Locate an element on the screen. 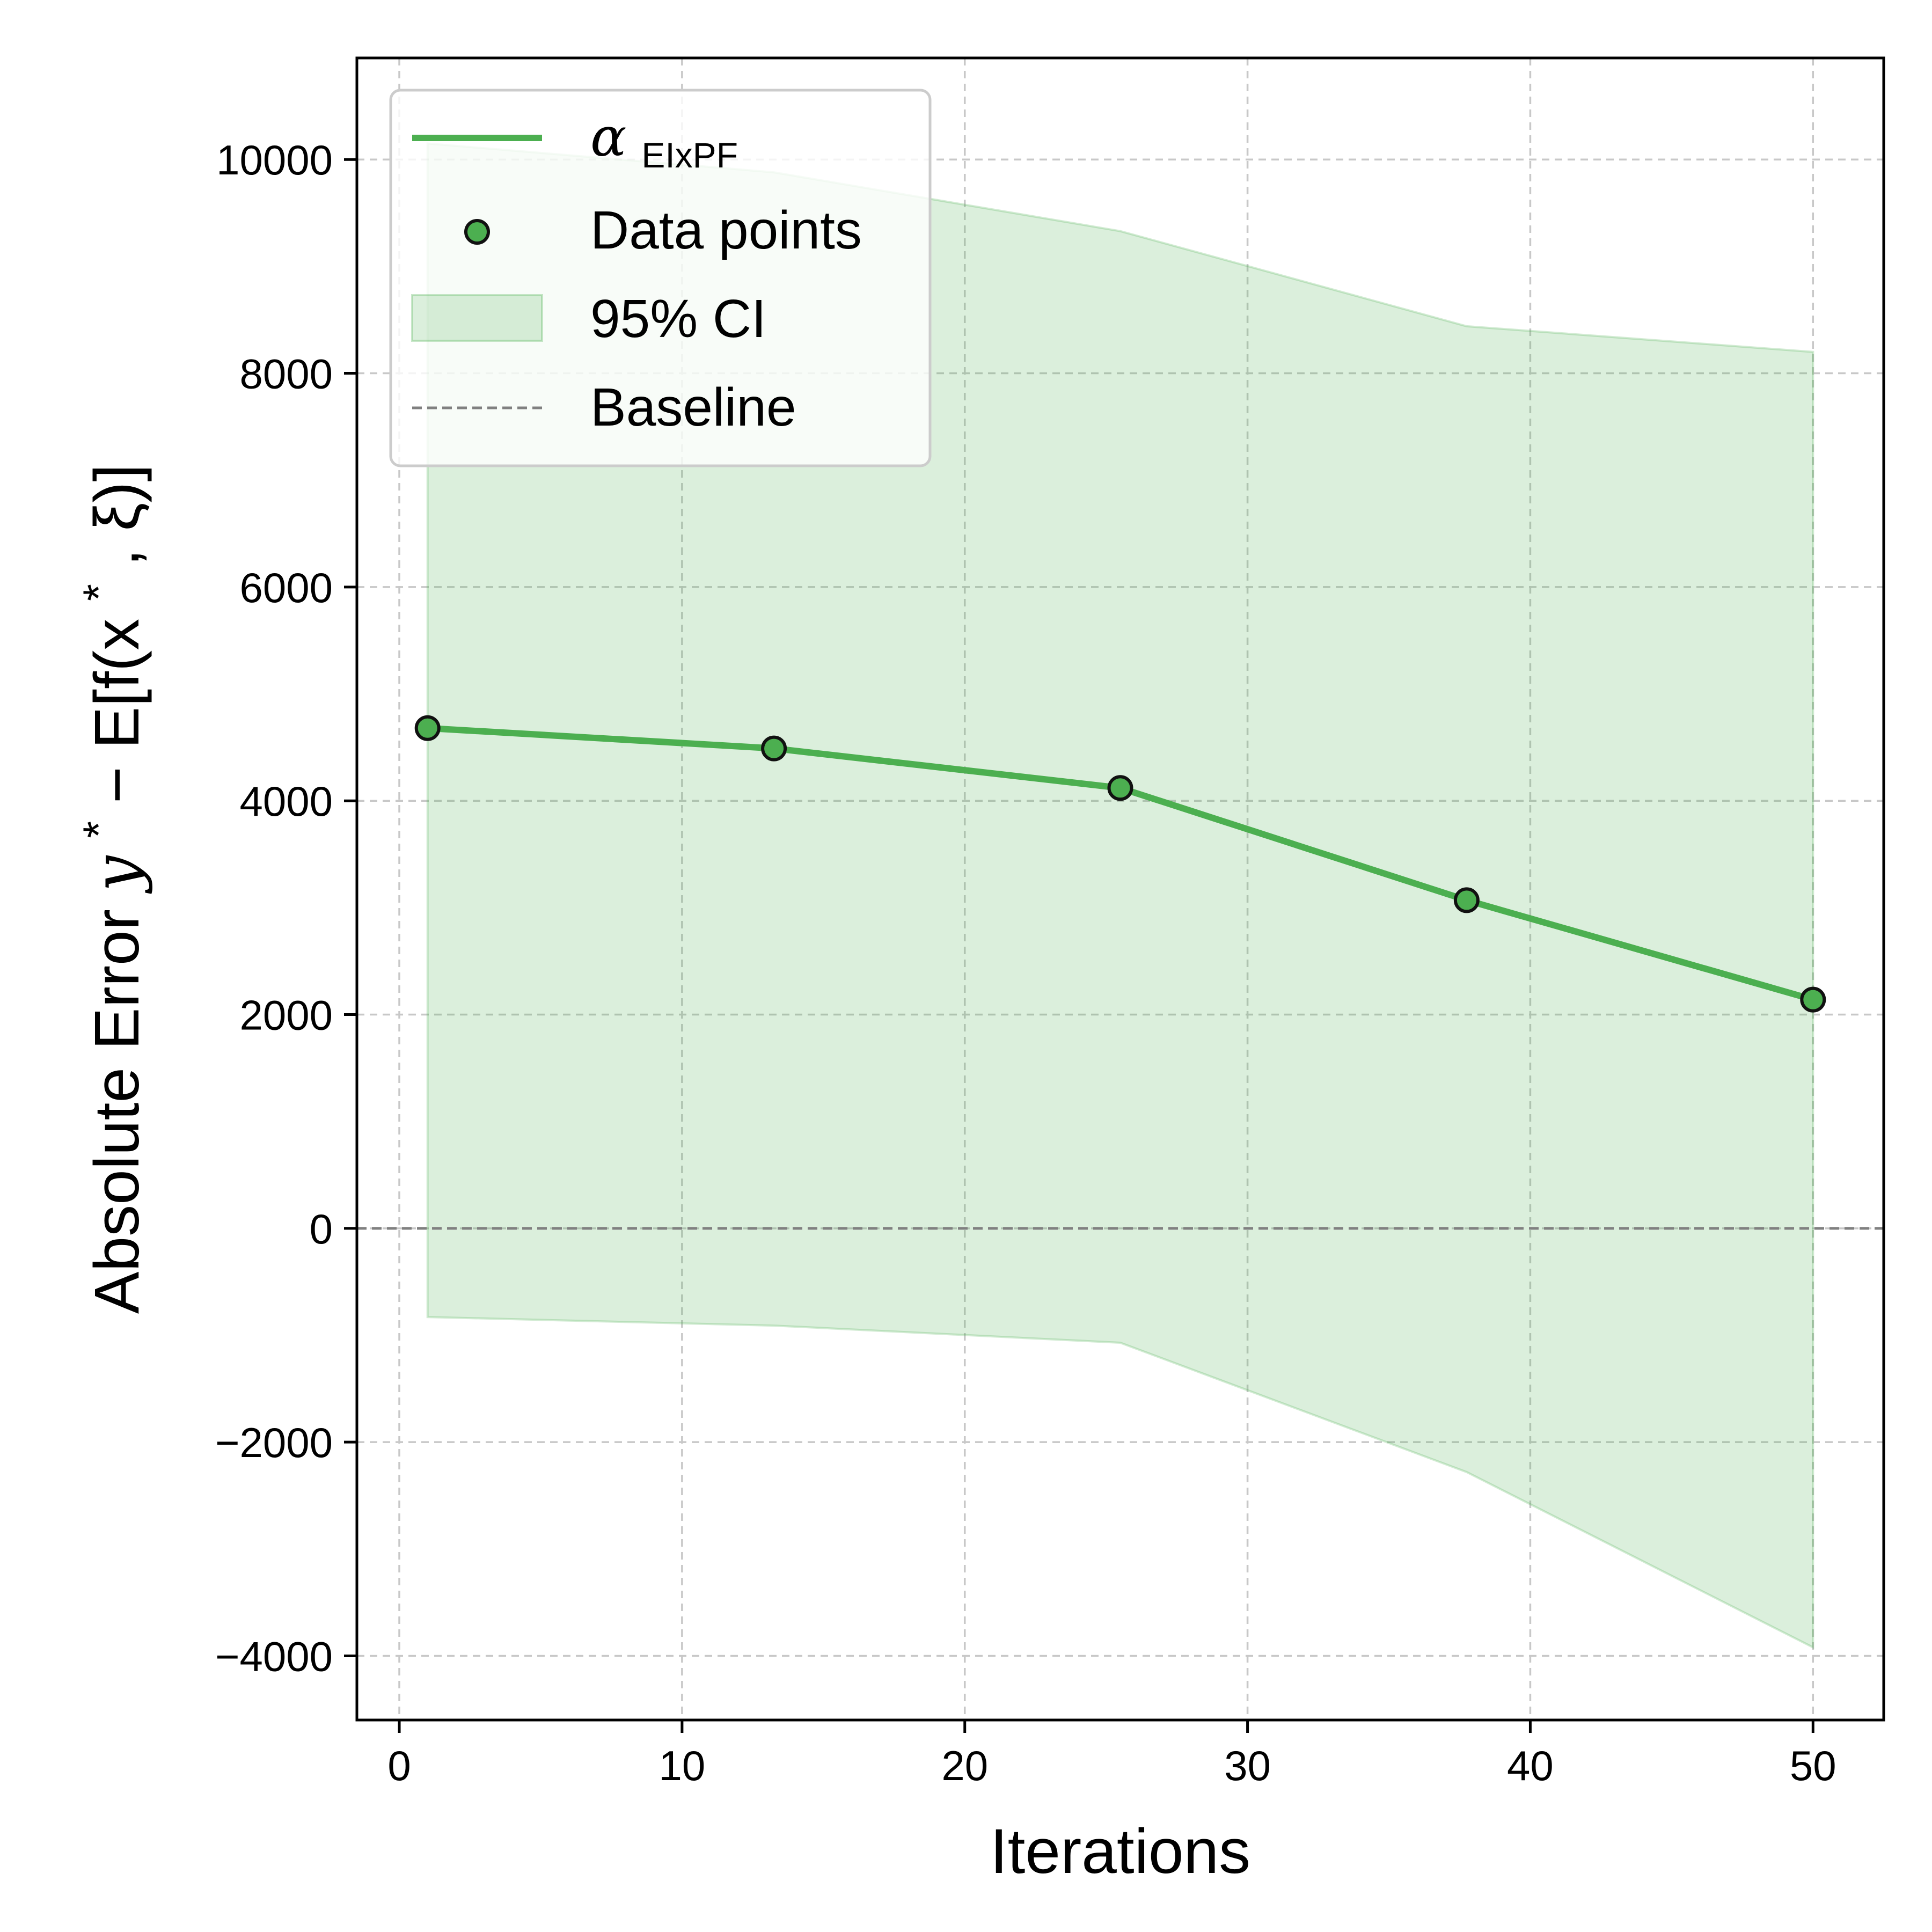  y-axis-math-star-2: * is located at coordinates (99, 592).